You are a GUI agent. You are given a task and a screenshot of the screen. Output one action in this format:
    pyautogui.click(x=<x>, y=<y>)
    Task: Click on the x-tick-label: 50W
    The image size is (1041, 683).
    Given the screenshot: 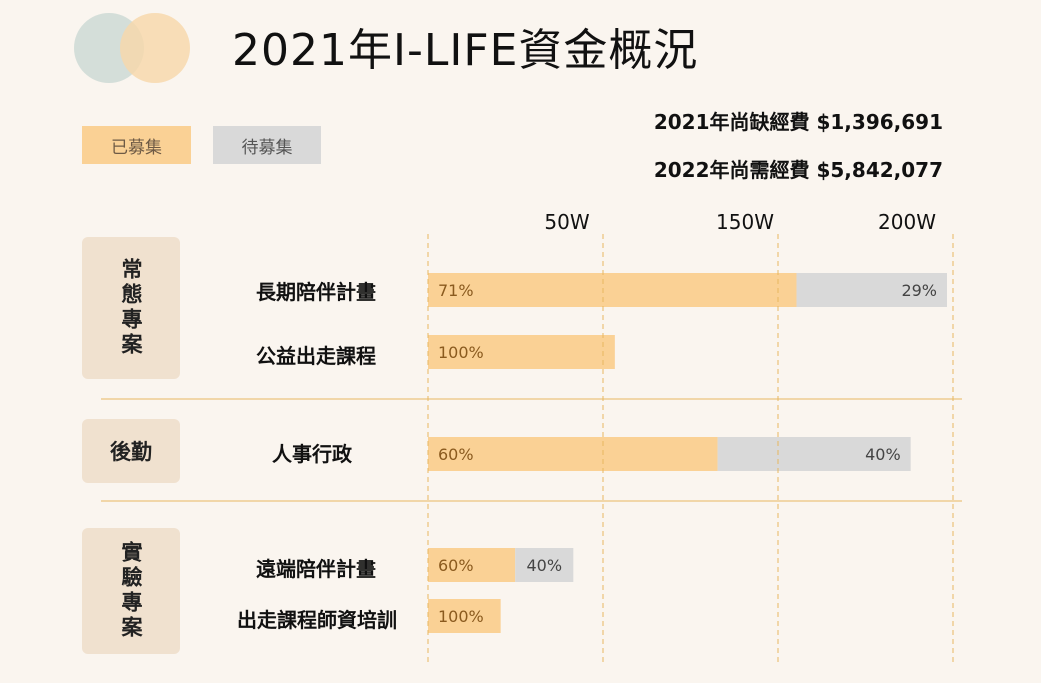 What is the action you would take?
    pyautogui.click(x=566, y=222)
    